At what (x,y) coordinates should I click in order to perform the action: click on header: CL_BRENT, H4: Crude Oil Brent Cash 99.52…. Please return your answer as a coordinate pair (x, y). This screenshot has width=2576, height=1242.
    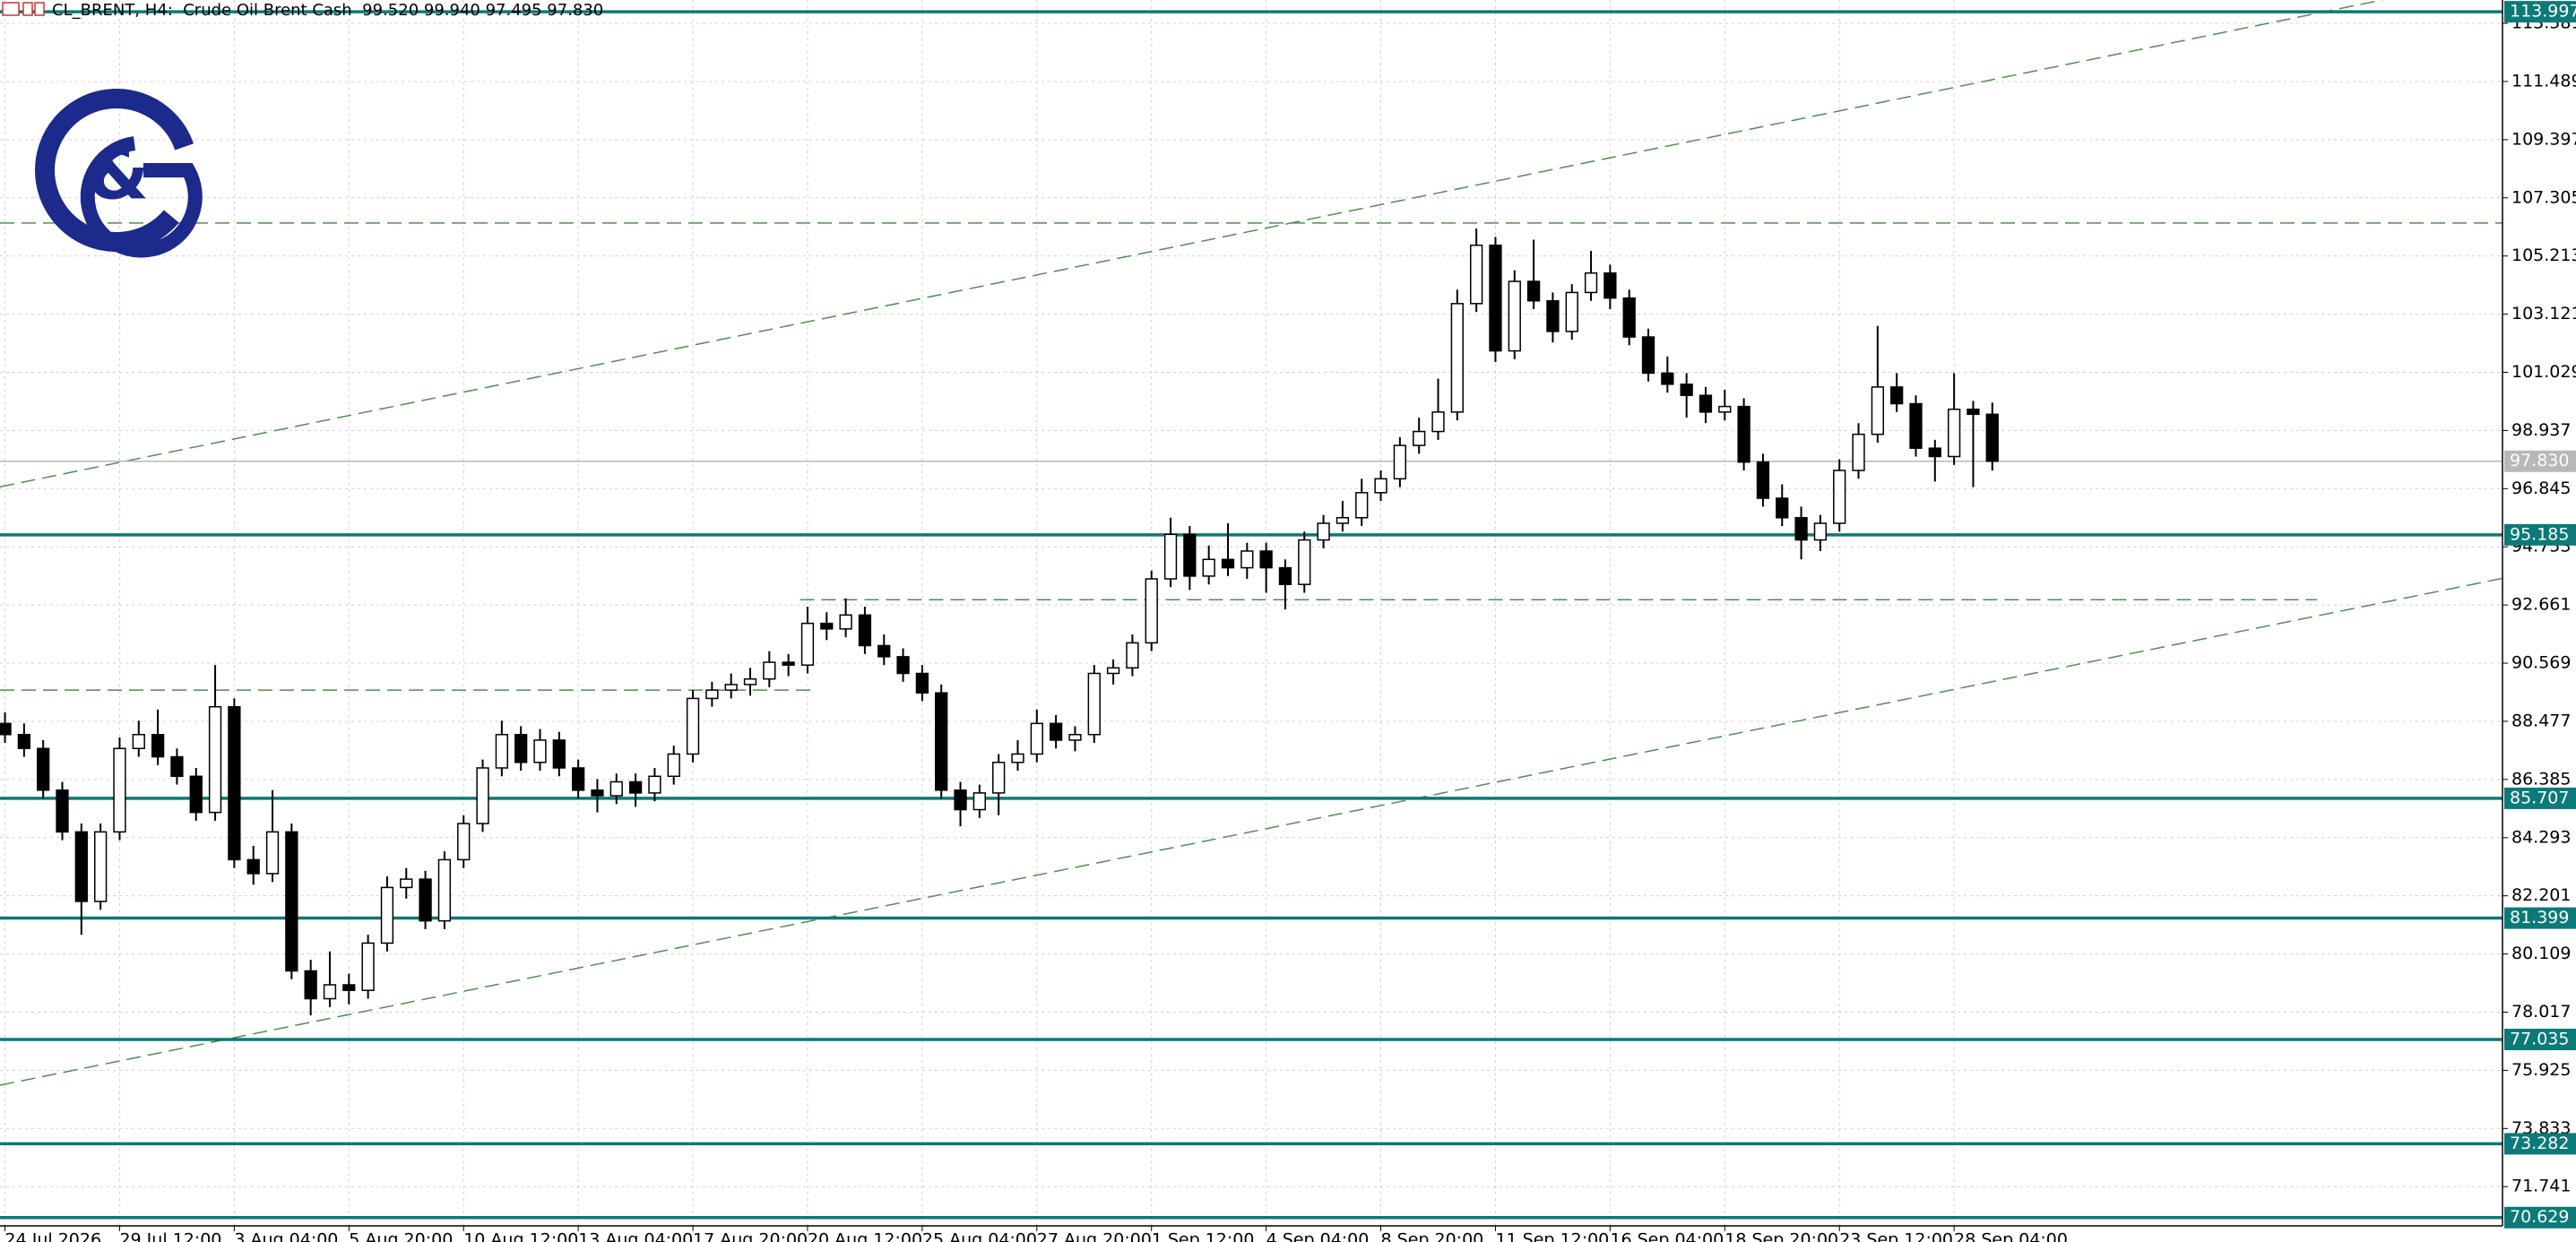
    Looking at the image, I should click on (302, 10).